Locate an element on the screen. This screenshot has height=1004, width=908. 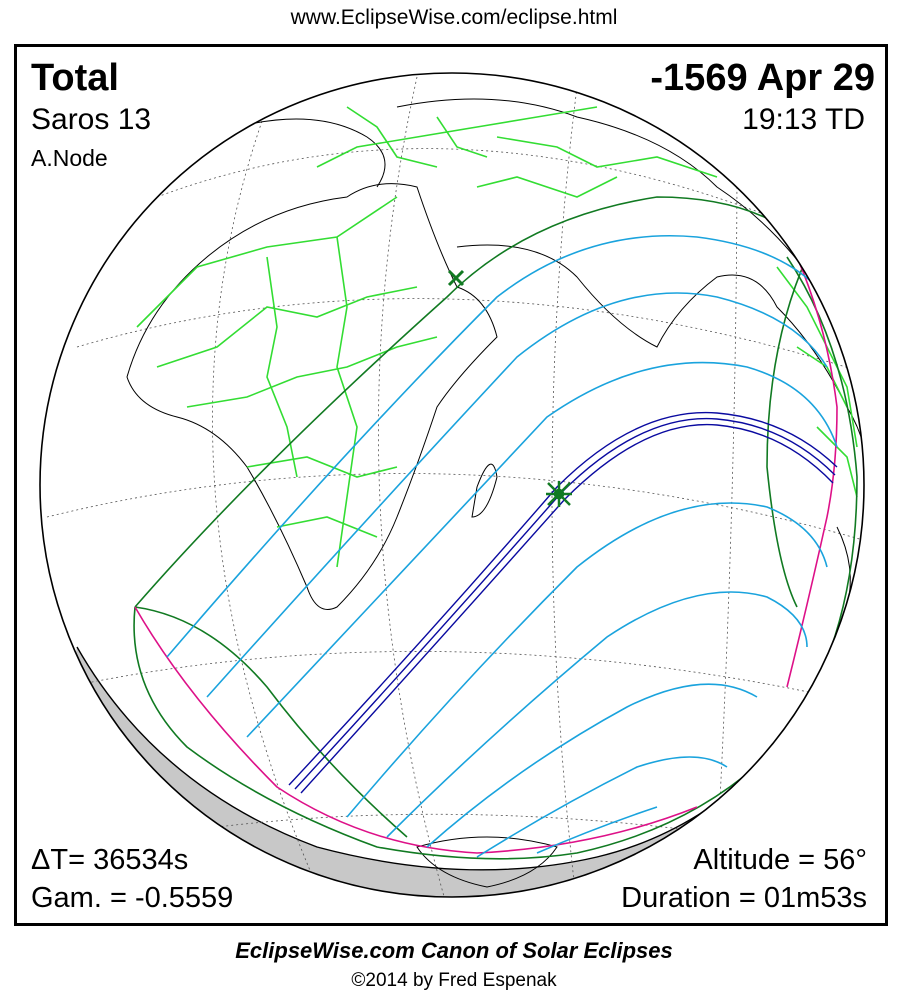
greatest-eclipse-star-marker-icon is located at coordinates (559, 494).